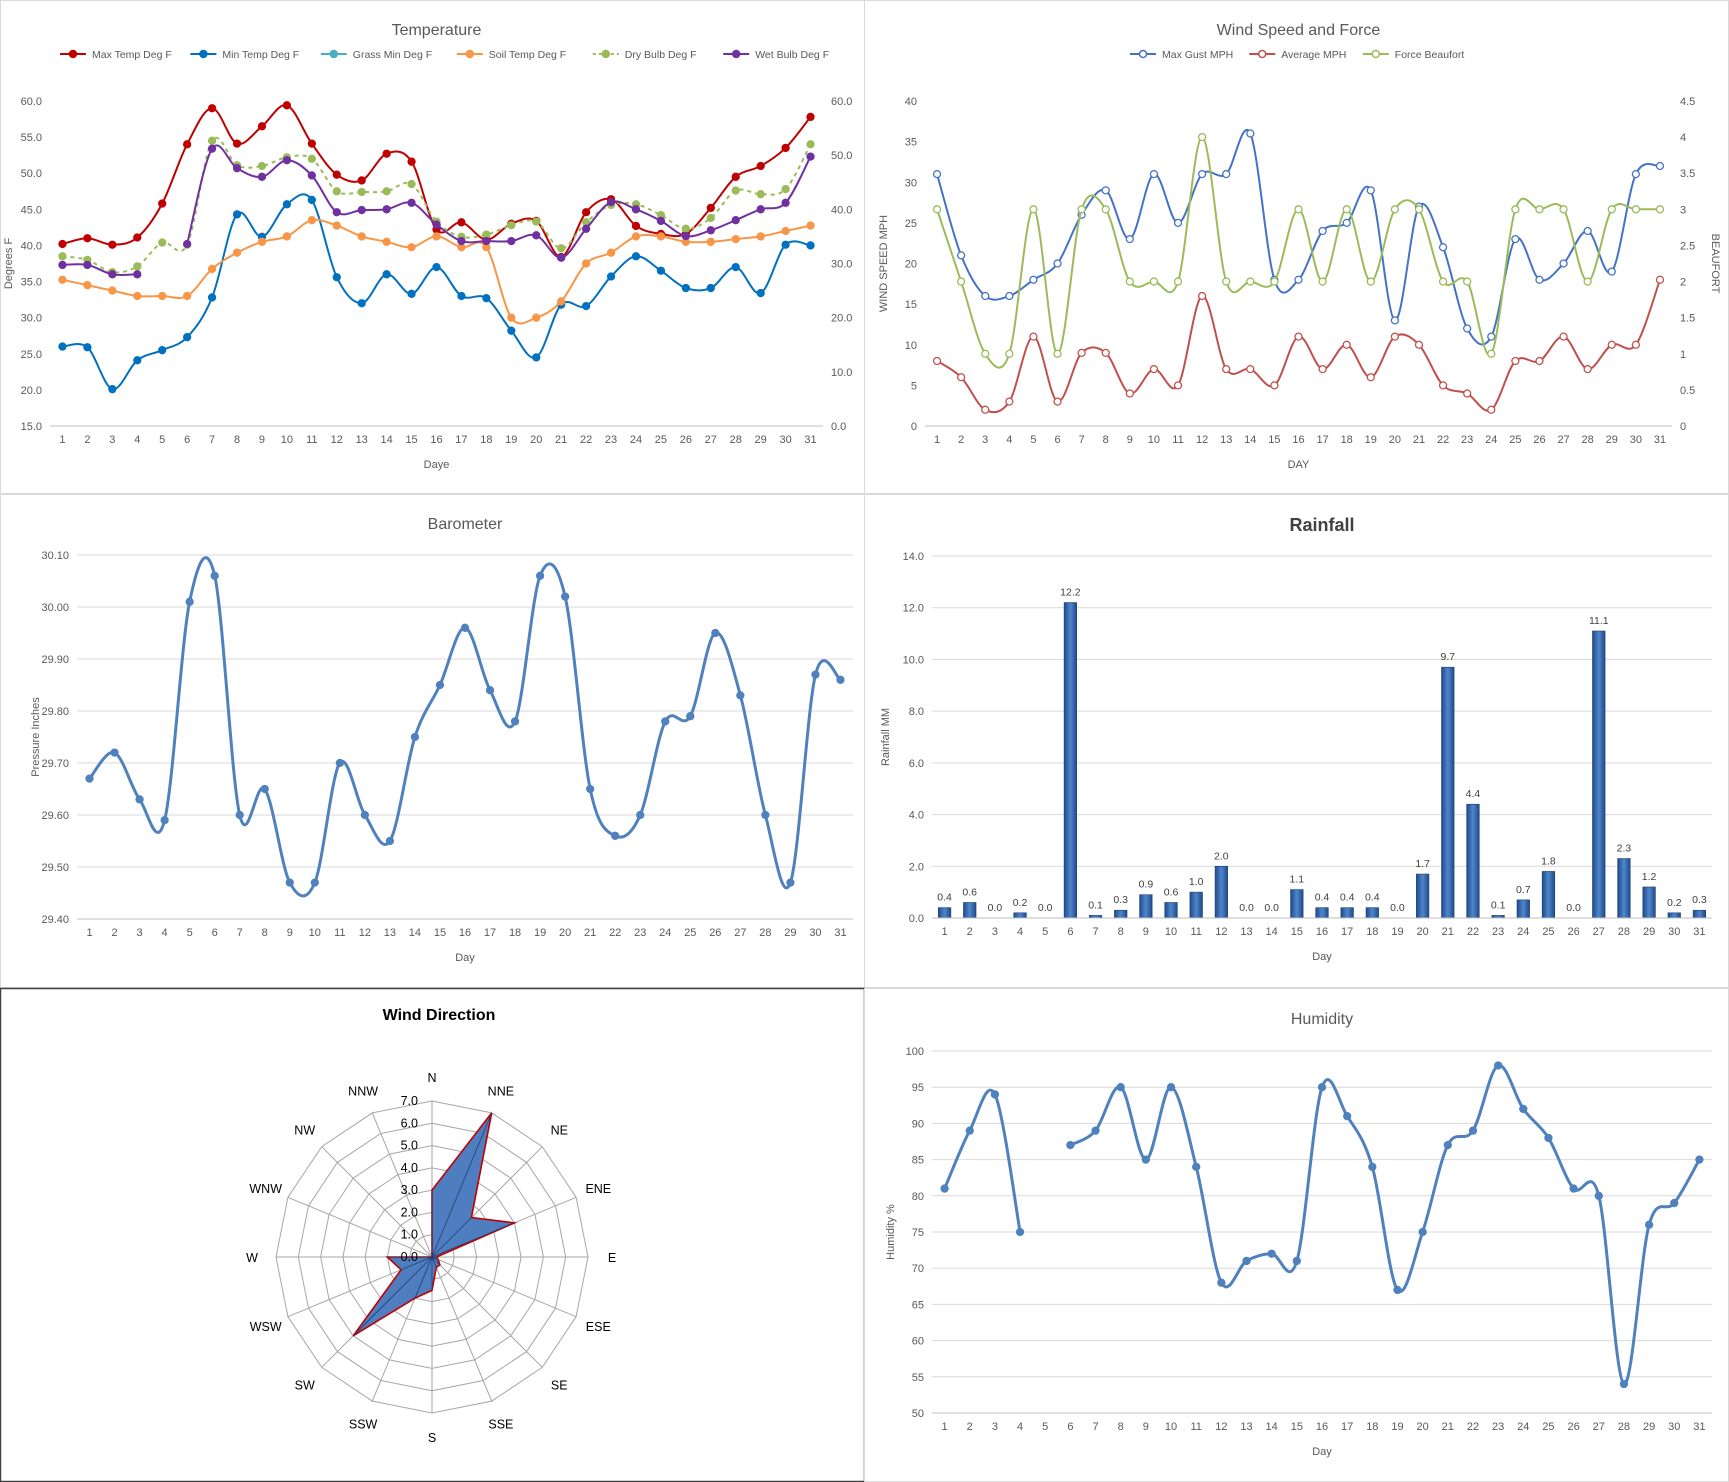 The height and width of the screenshot is (1482, 1729). I want to click on x-tick-label: 2, so click(87, 440).